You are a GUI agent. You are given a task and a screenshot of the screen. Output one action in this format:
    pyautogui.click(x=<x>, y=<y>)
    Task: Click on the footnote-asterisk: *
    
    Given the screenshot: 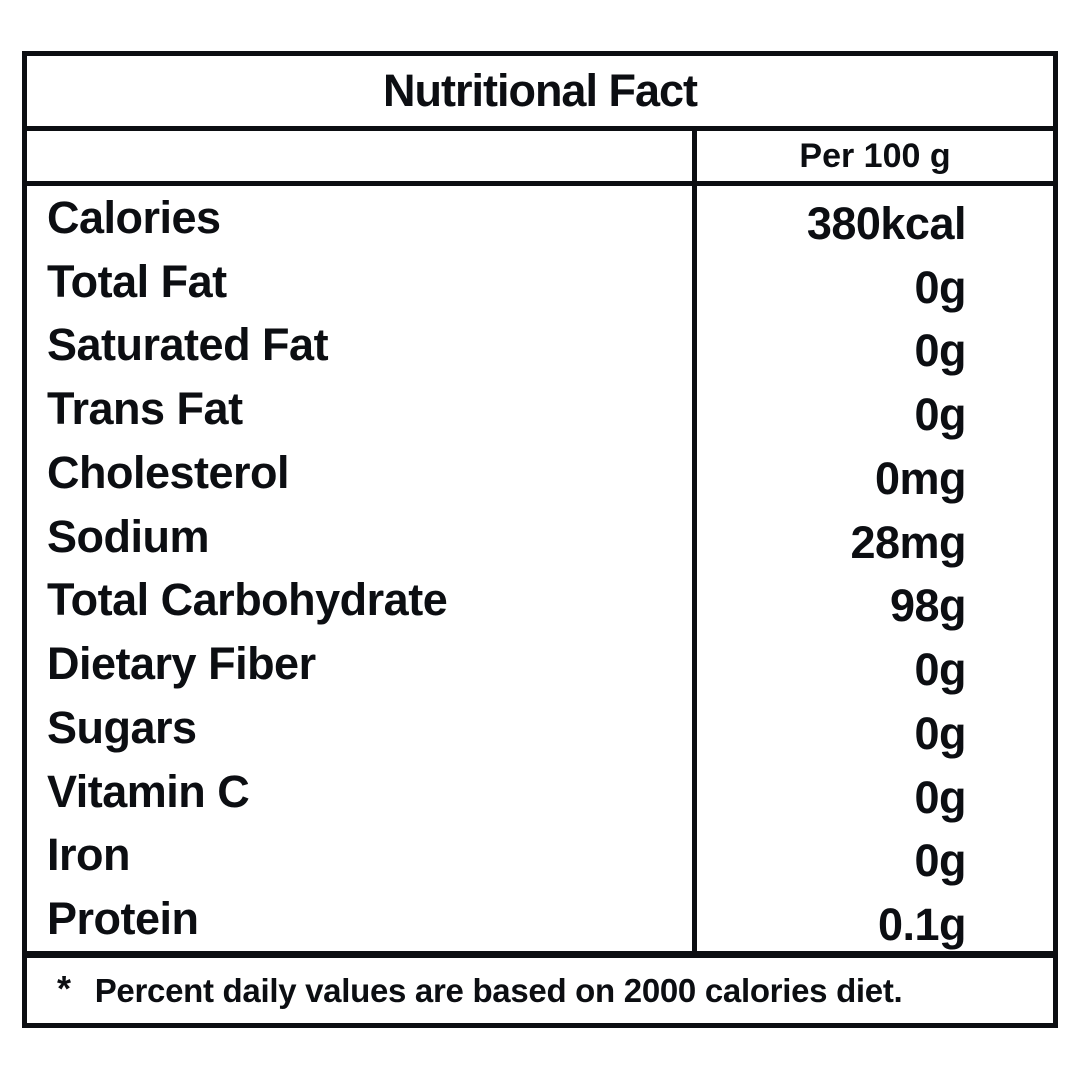 What is the action you would take?
    pyautogui.click(x=64, y=988)
    